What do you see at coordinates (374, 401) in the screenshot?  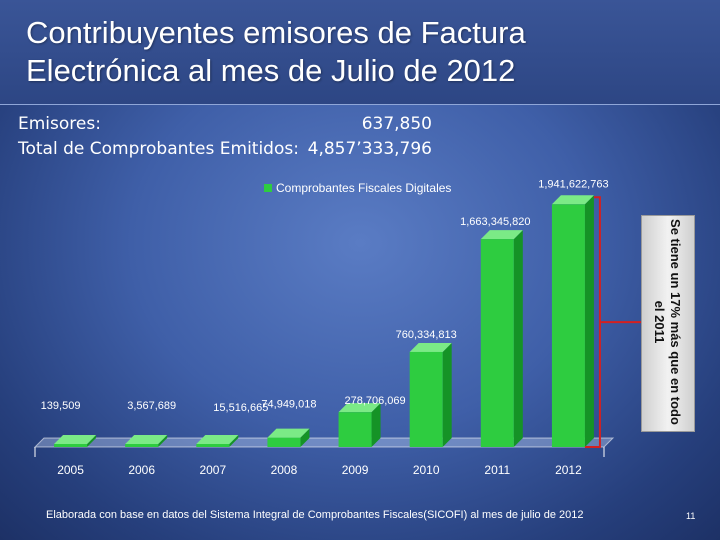 I see `data-label-2009: 278,706,069` at bounding box center [374, 401].